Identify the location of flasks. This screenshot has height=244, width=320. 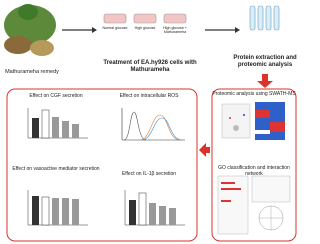
(145, 18).